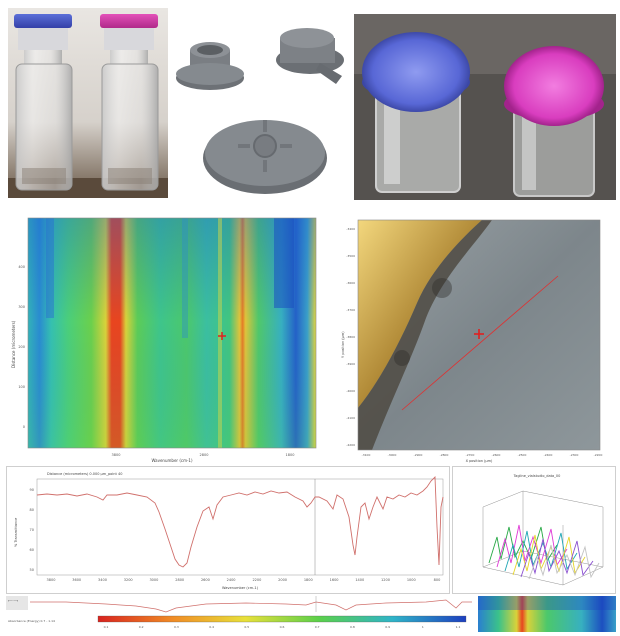 The width and height of the screenshot is (620, 636). I want to click on vials-photo, so click(88, 103).